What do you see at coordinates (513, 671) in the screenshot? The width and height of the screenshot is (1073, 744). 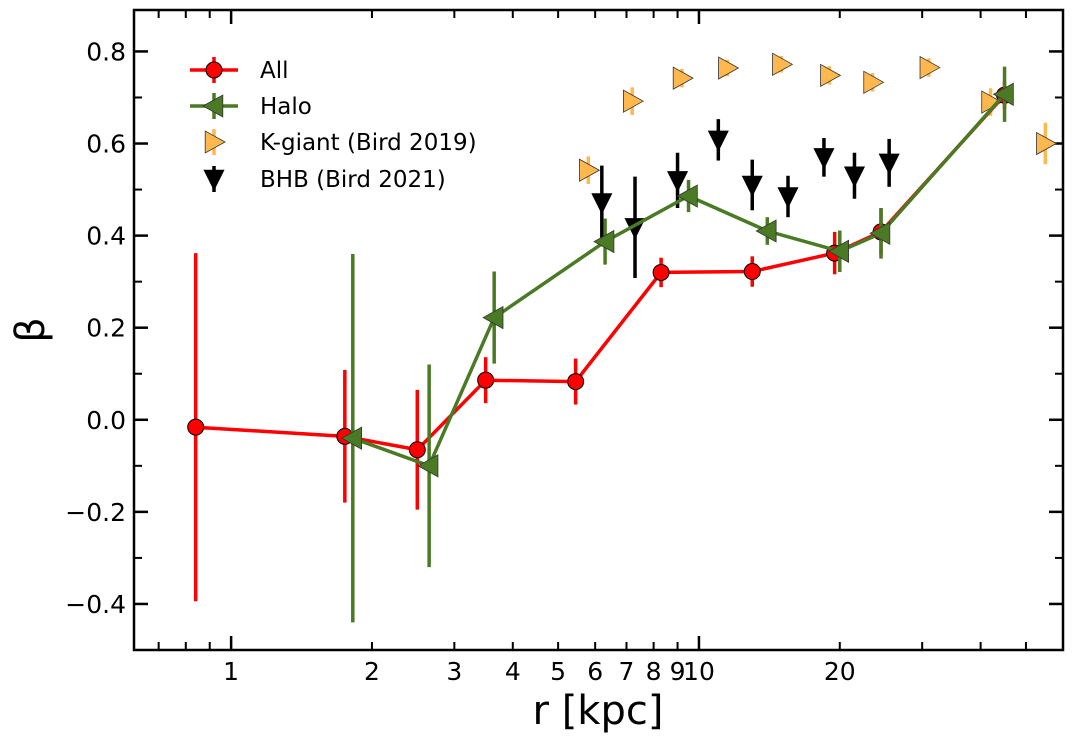 I see `x-tick-label: 4` at bounding box center [513, 671].